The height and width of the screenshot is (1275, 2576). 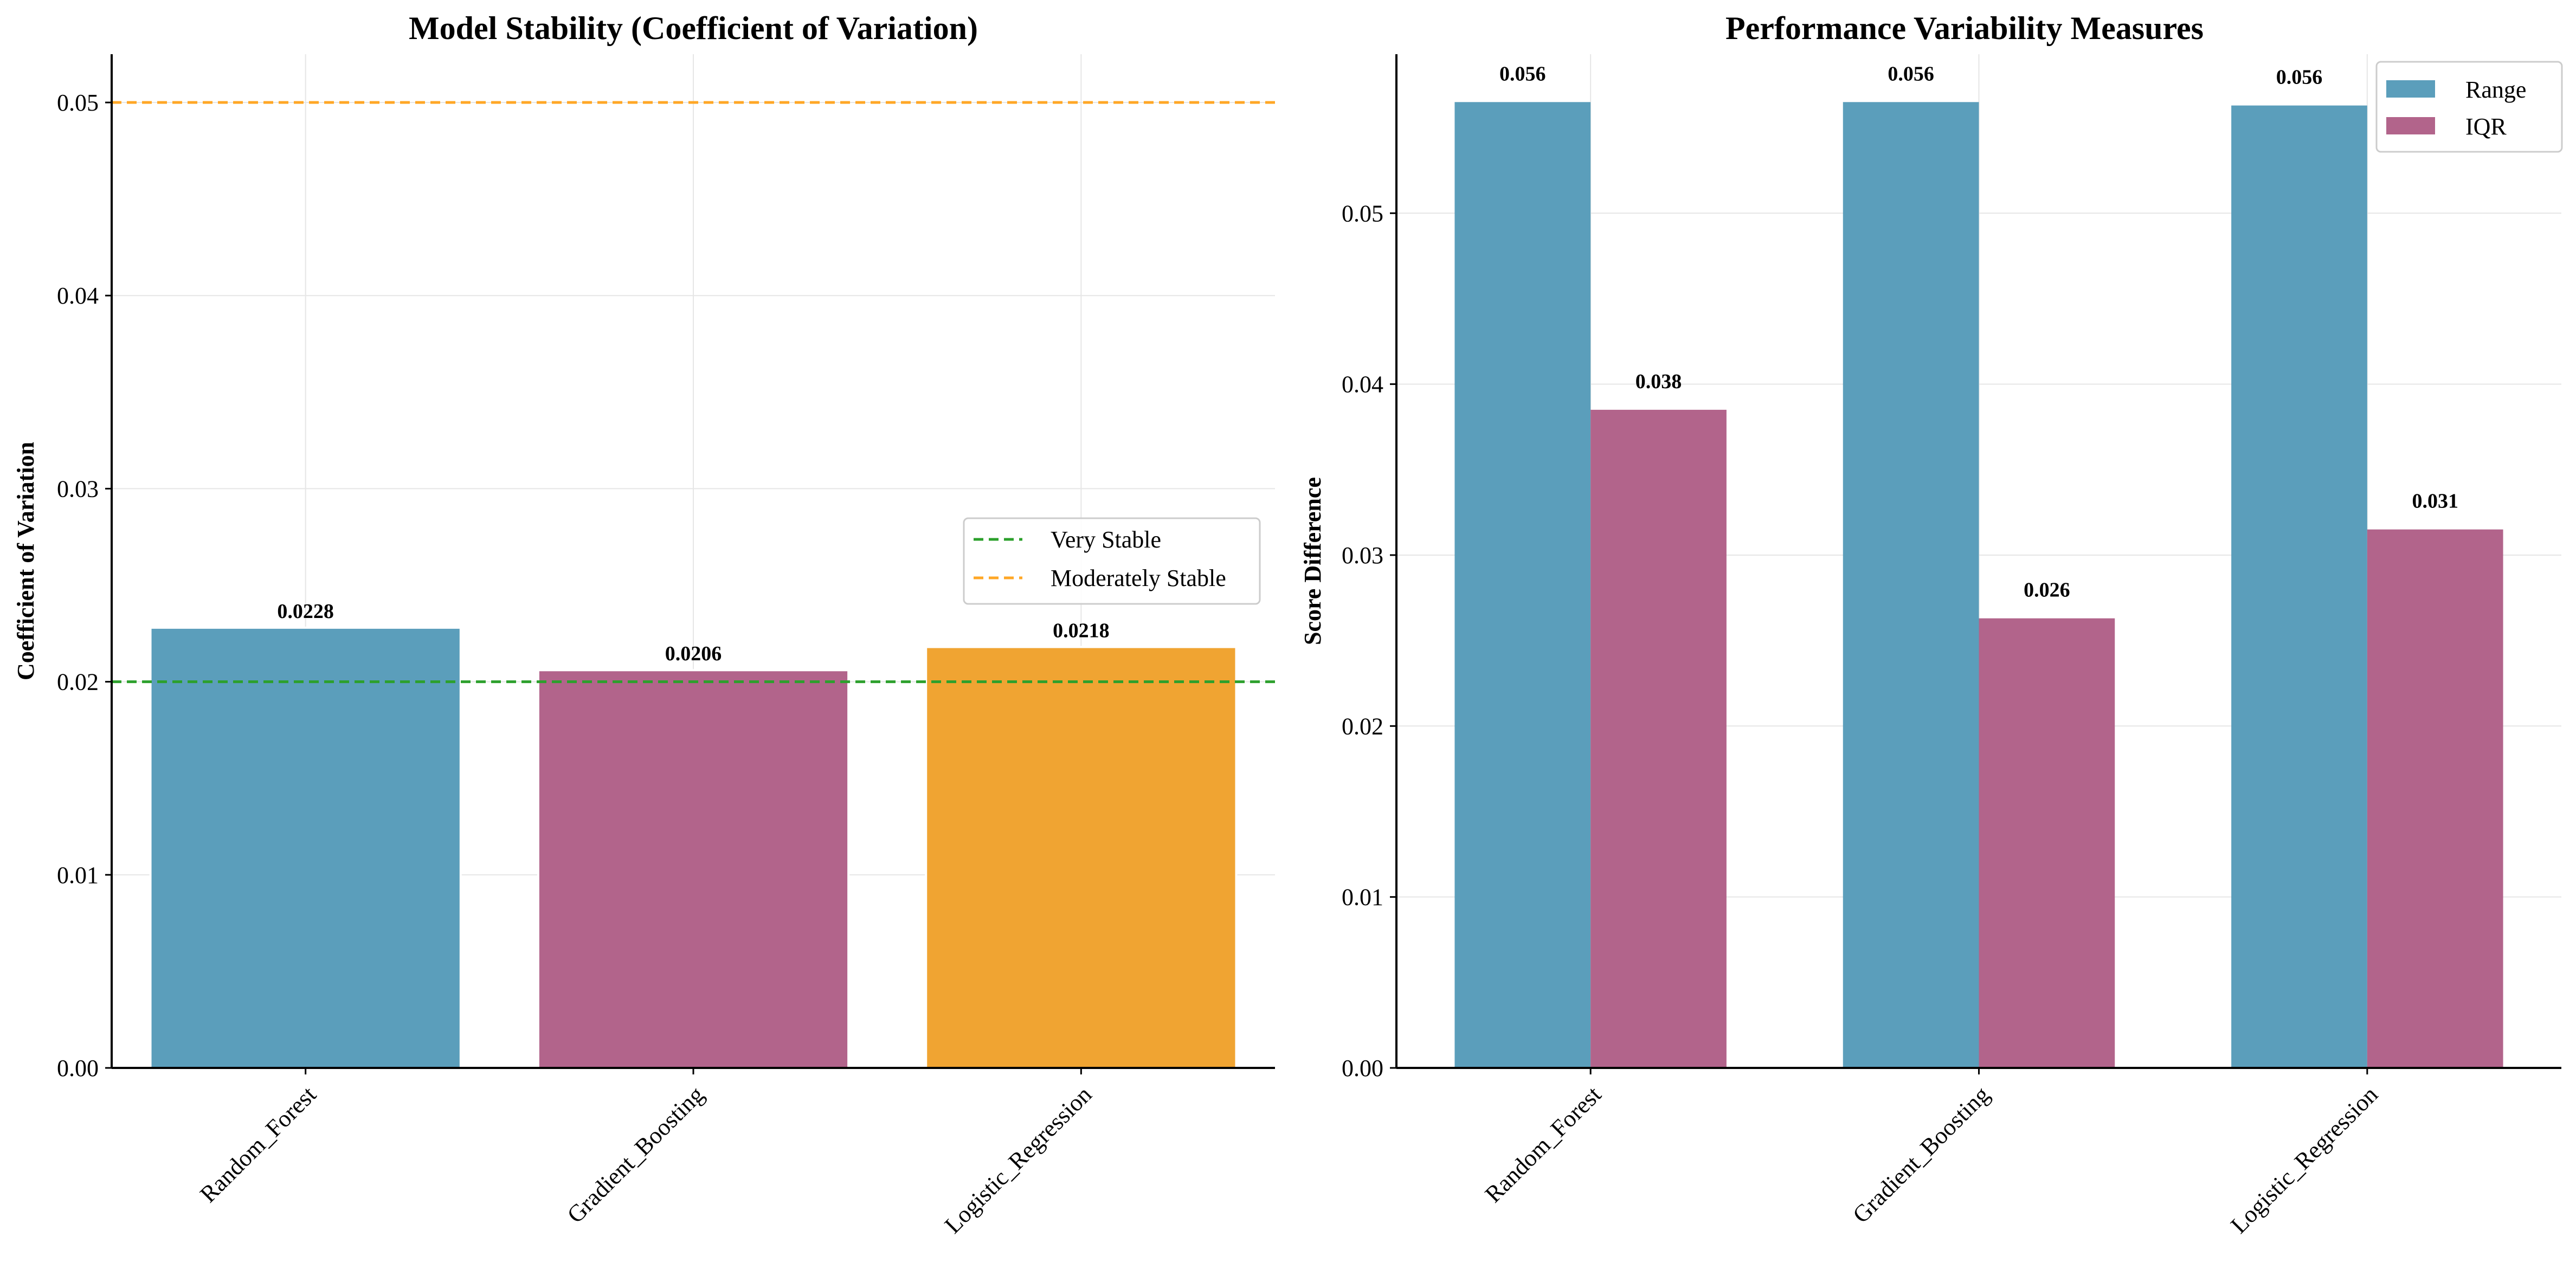 I want to click on bar-range-gradient-boosting, so click(x=1911, y=585).